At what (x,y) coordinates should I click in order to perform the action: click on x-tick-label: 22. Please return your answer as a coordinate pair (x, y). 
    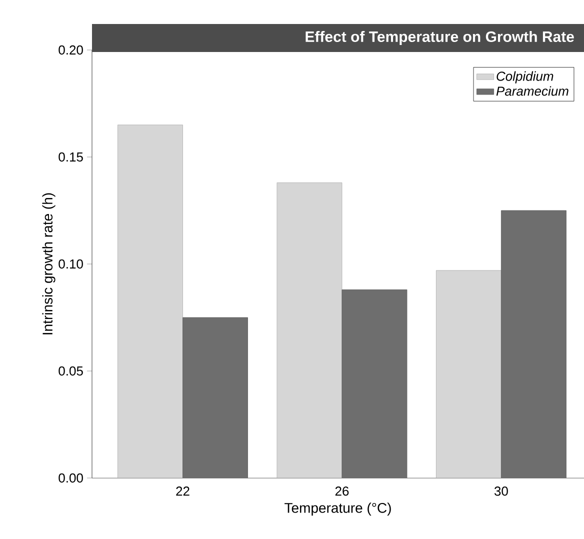
    Looking at the image, I should click on (183, 491).